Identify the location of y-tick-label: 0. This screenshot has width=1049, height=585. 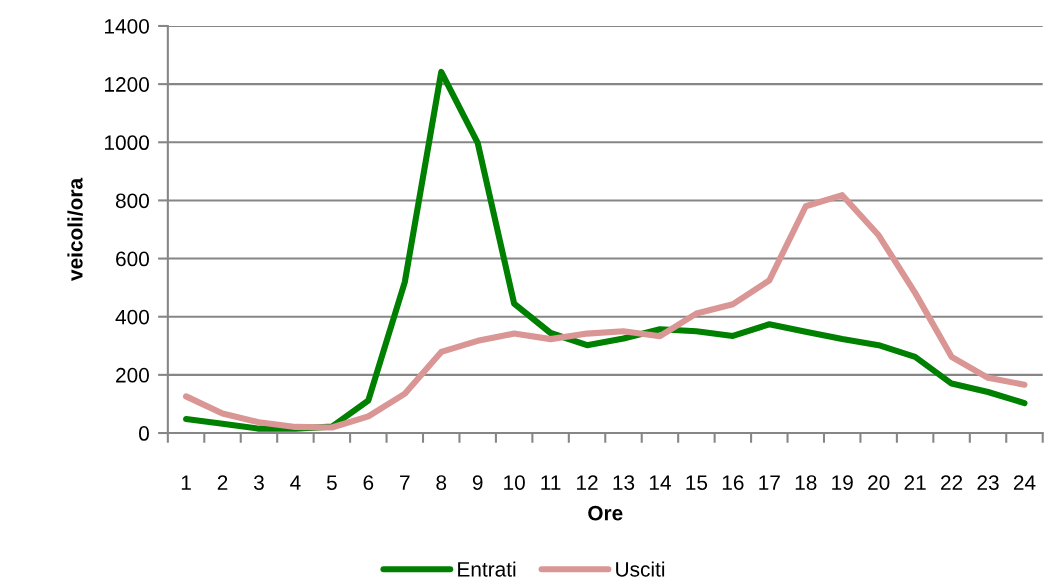
(144, 433).